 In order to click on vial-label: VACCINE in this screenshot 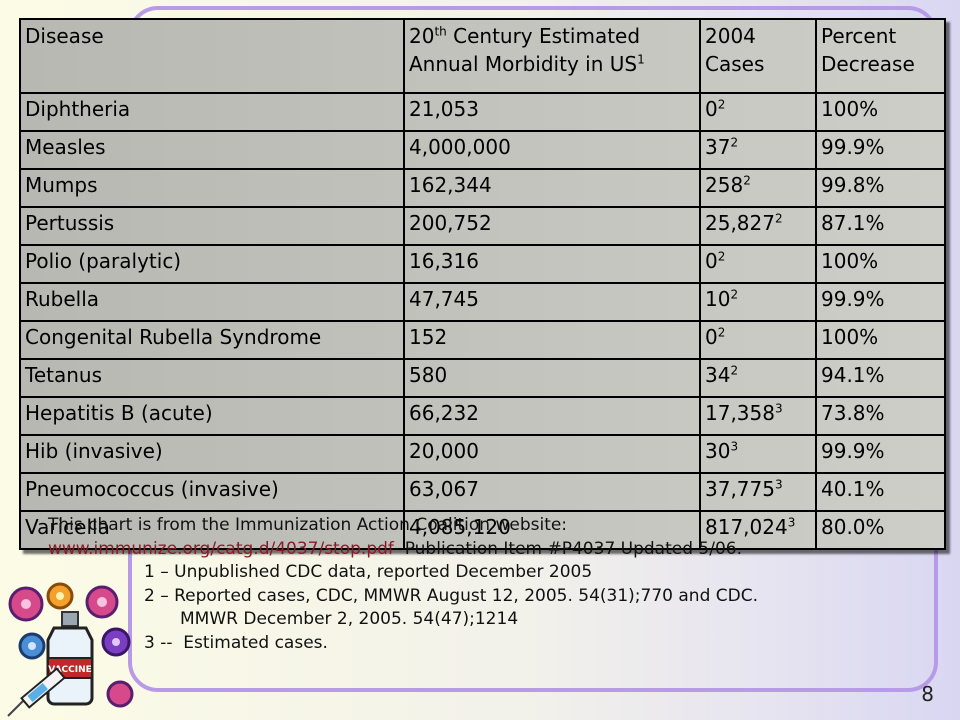, I will do `click(70, 670)`.